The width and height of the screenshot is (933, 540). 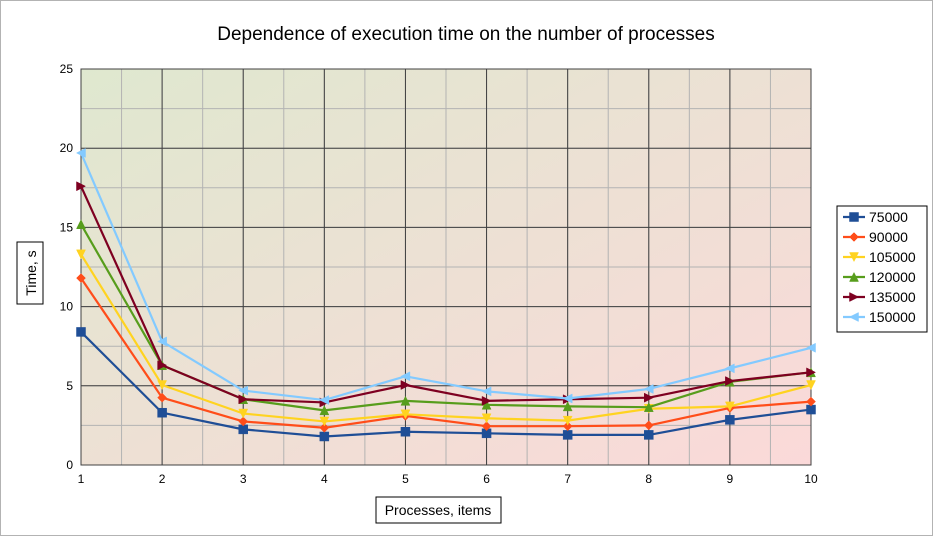 What do you see at coordinates (892, 257) in the screenshot?
I see `legend-label: 105000` at bounding box center [892, 257].